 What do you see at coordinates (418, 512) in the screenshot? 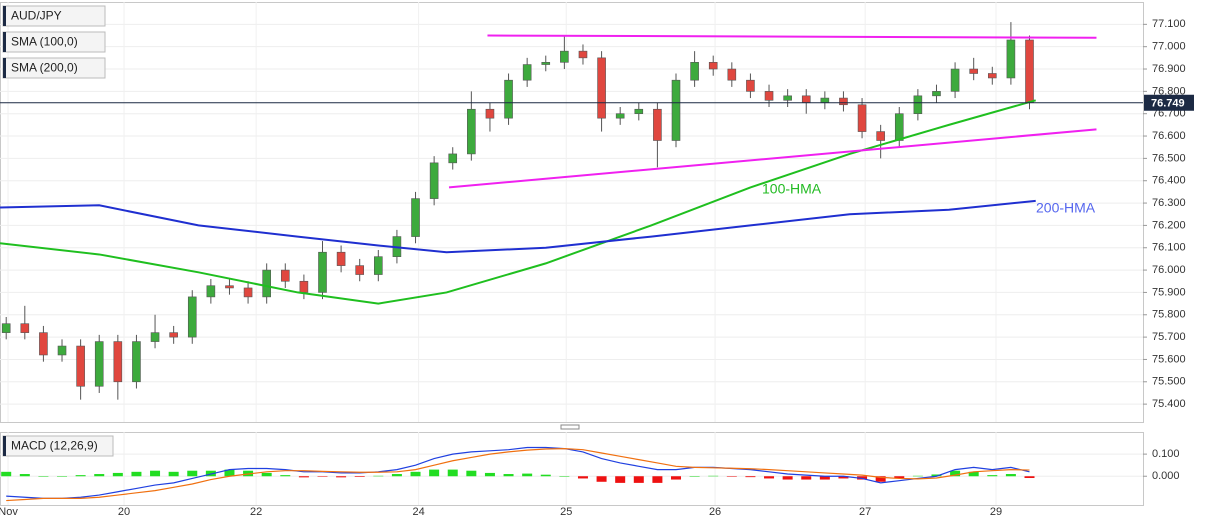
I see `x-tick-label: 24` at bounding box center [418, 512].